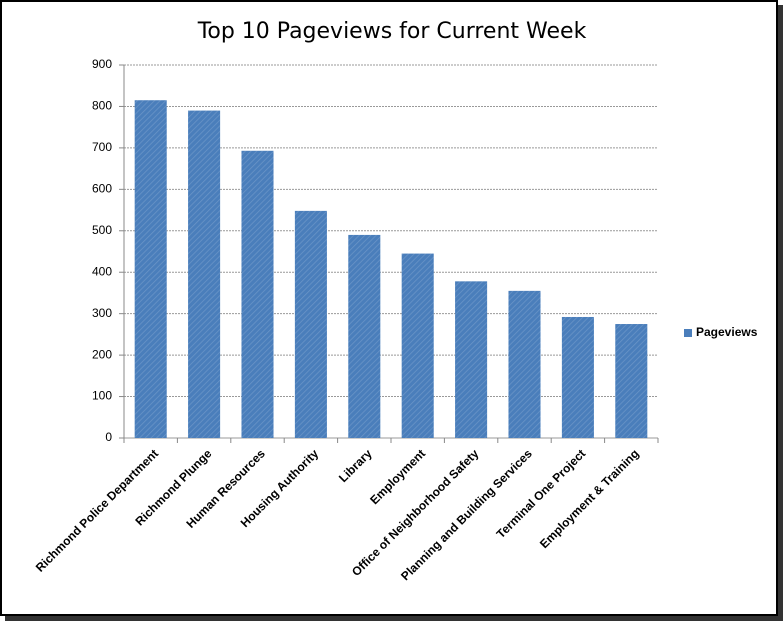 Image resolution: width=784 pixels, height=622 pixels. Describe the element at coordinates (589, 498) in the screenshot. I see `x-tick-label: Employment & Training` at that location.